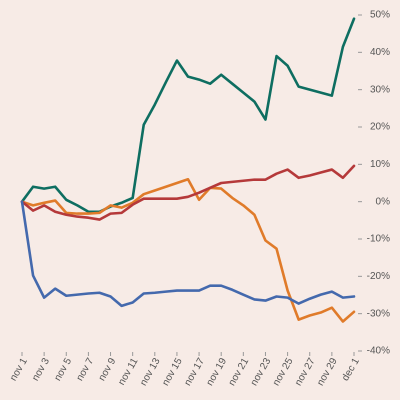 This screenshot has height=400, width=400. Describe the element at coordinates (380, 52) in the screenshot. I see `y-tick-label: 40%` at that location.